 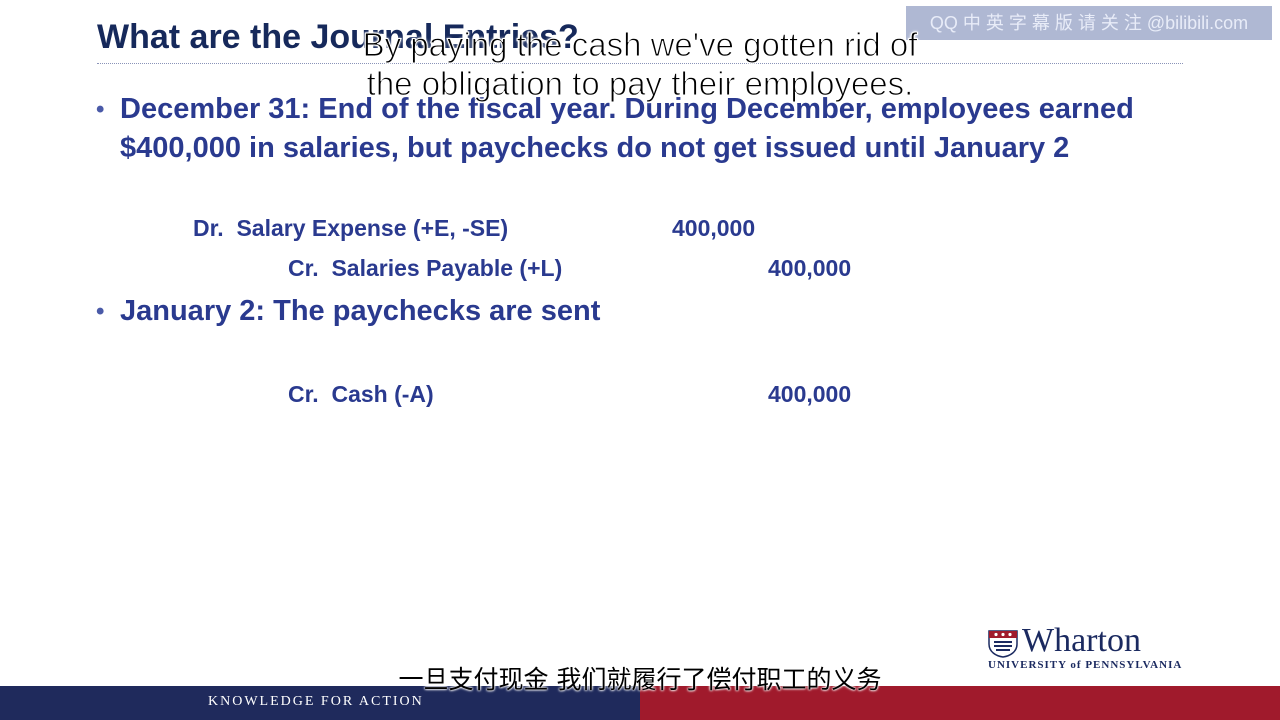 I want to click on entry1-debit-label: Dr. Salary Expense (+E, -SE), so click(x=351, y=228).